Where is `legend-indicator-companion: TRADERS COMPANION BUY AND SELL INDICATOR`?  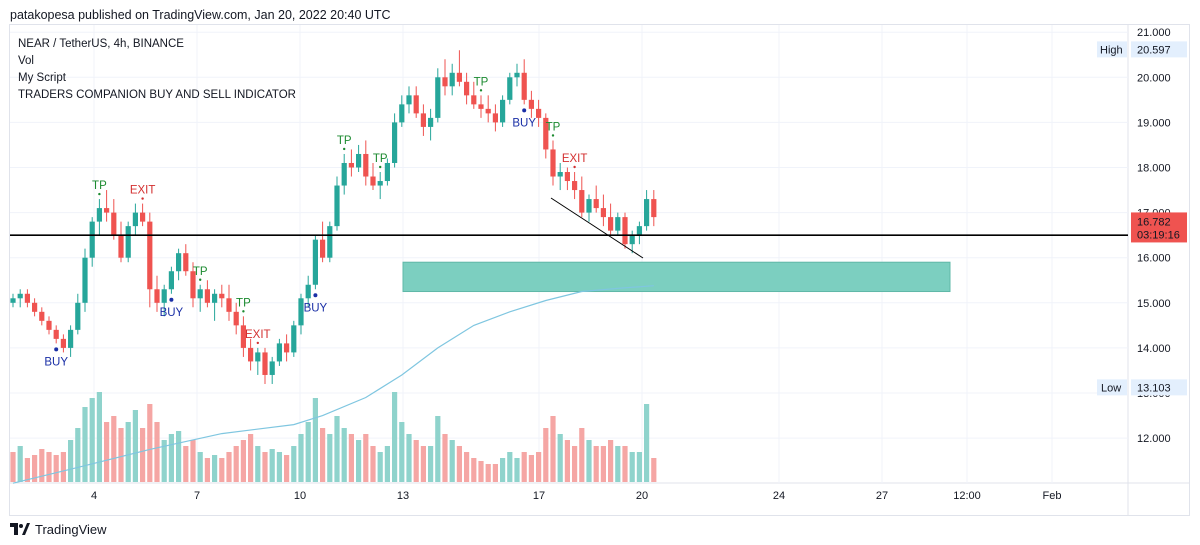
legend-indicator-companion: TRADERS COMPANION BUY AND SELL INDICATOR is located at coordinates (157, 95).